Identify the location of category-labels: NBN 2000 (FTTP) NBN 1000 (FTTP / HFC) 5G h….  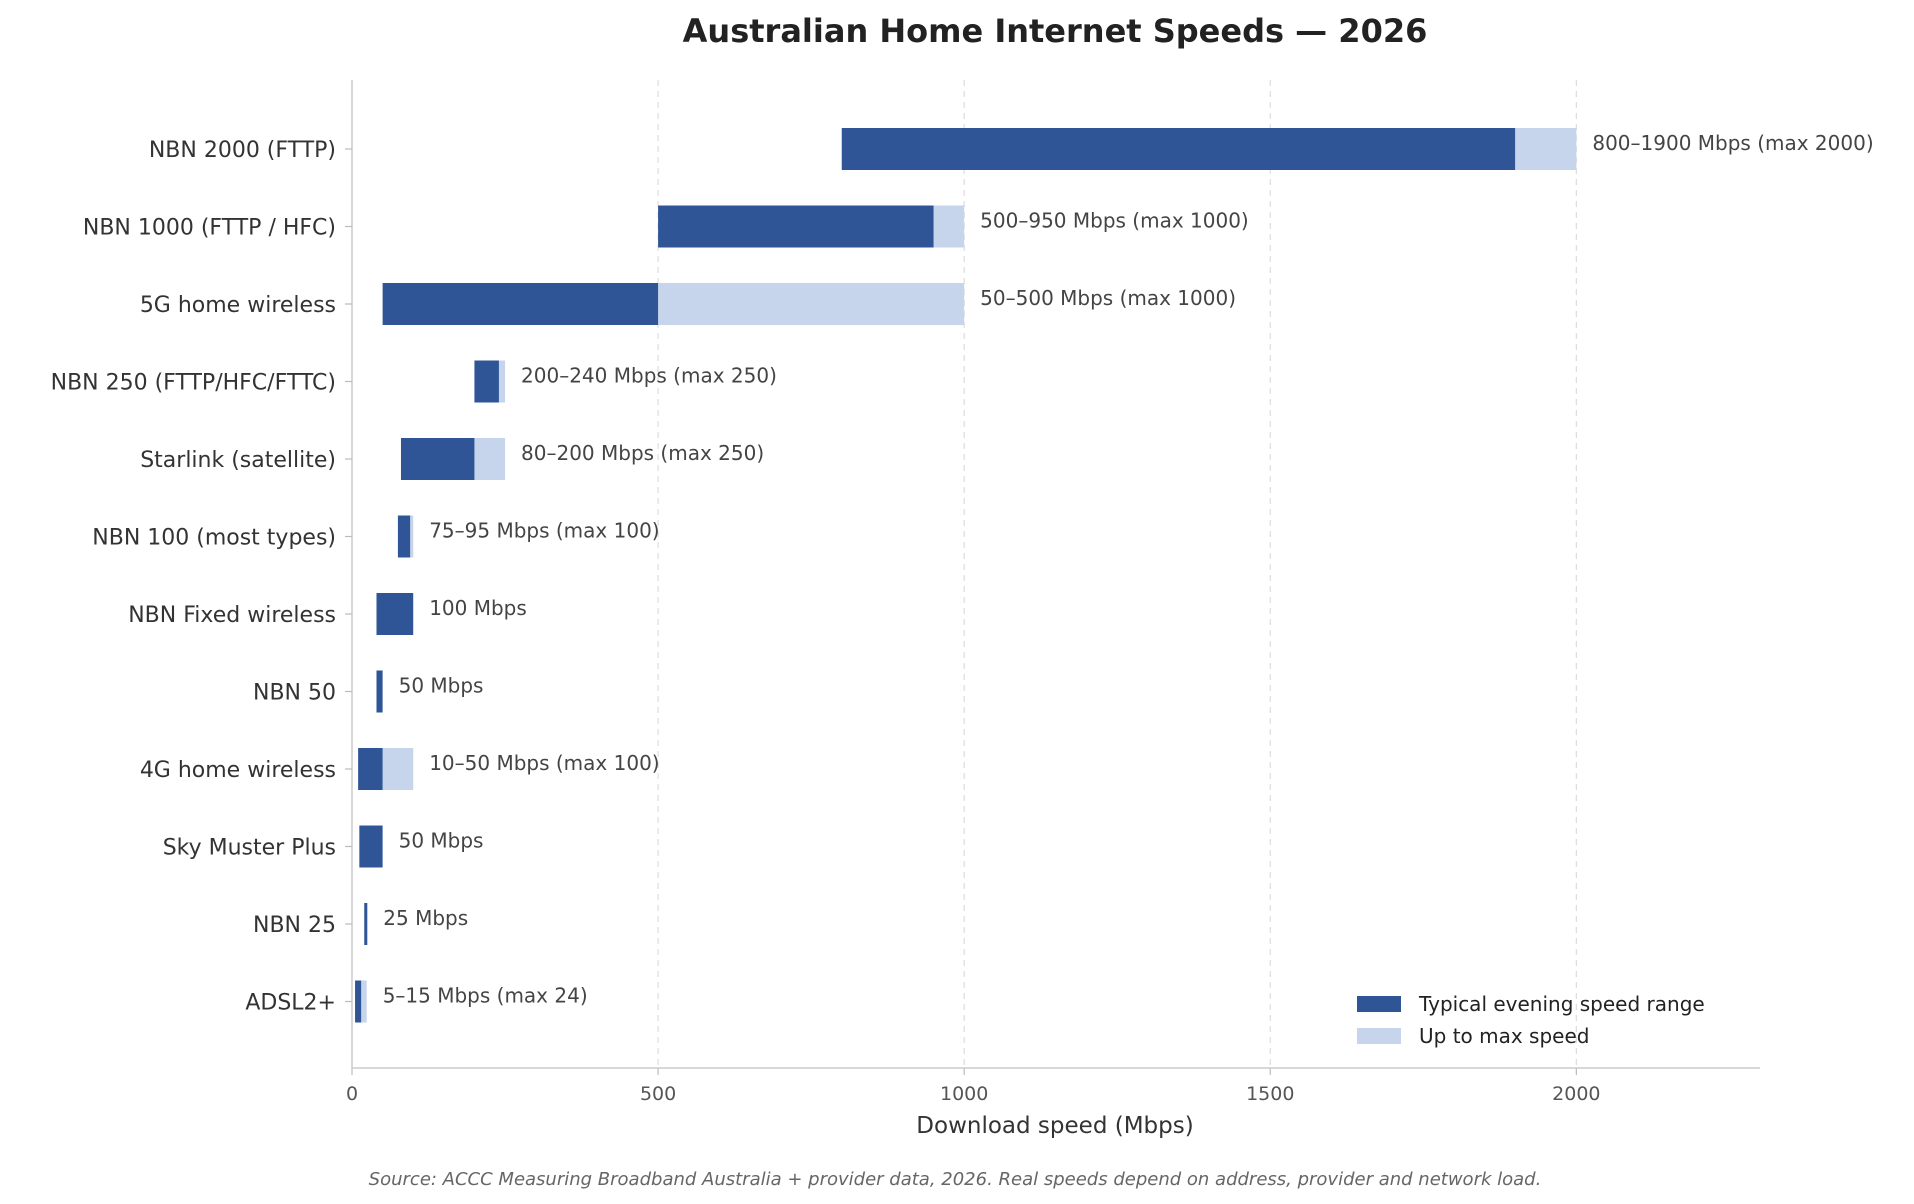
(193, 577).